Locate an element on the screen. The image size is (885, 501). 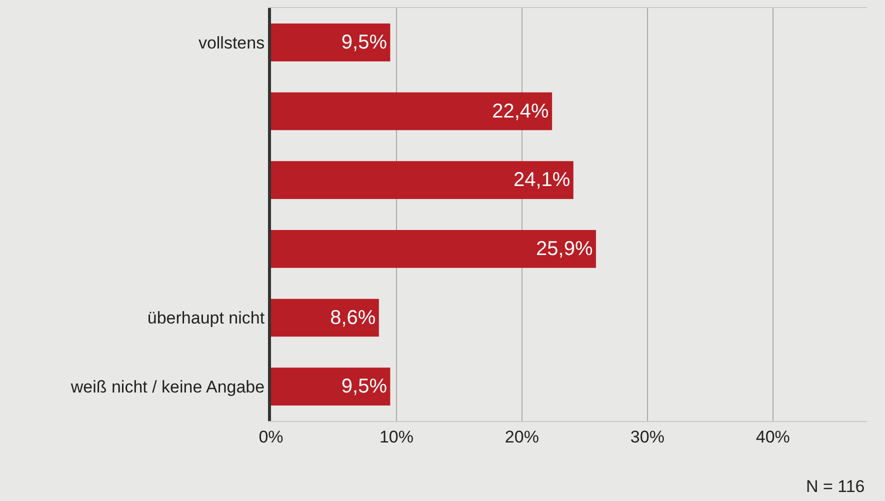
data-label: 22,4% is located at coordinates (521, 111).